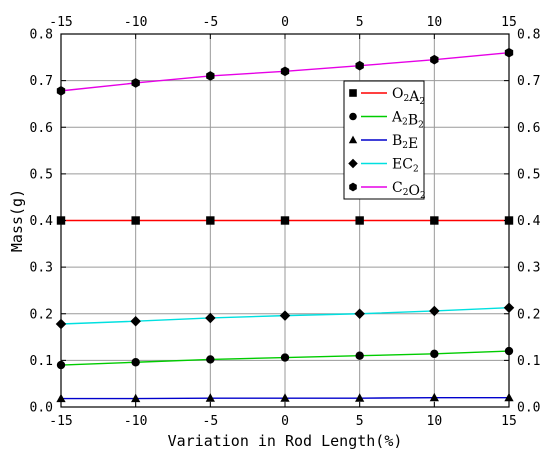 The image size is (550, 468). Describe the element at coordinates (405, 166) in the screenshot. I see `legend-label-EC2: EC2` at that location.